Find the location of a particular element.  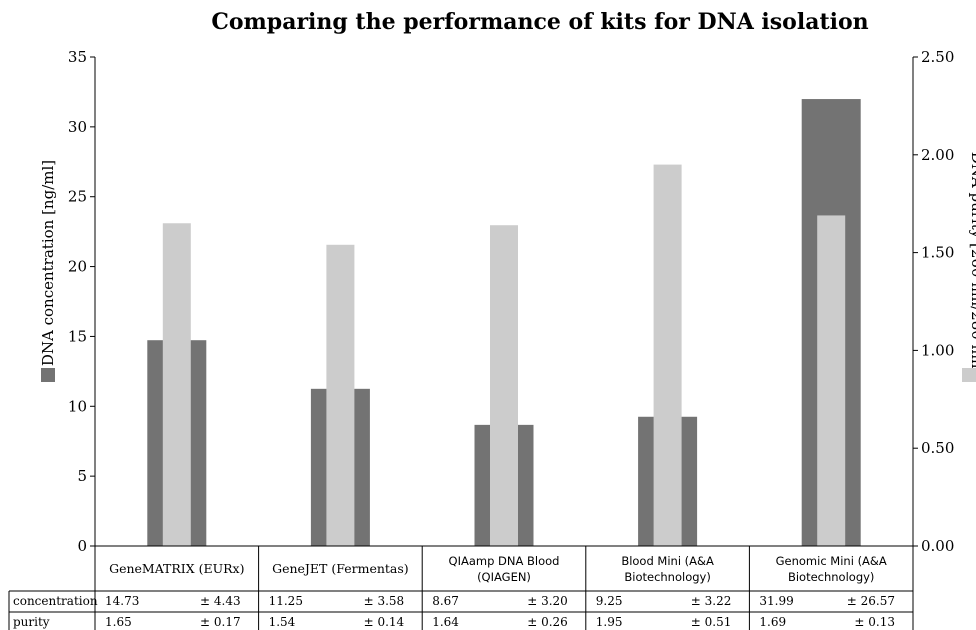

purity-value: 1.95 is located at coordinates (609, 622).